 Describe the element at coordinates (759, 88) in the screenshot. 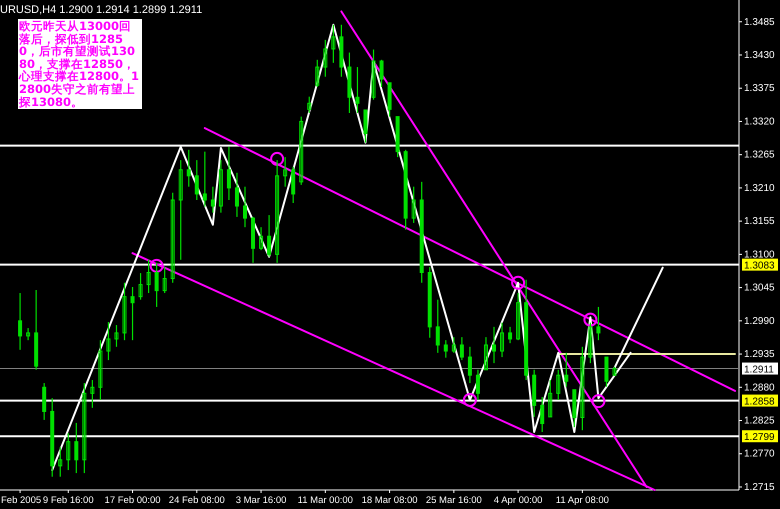

I see `text: 1.3375` at that location.